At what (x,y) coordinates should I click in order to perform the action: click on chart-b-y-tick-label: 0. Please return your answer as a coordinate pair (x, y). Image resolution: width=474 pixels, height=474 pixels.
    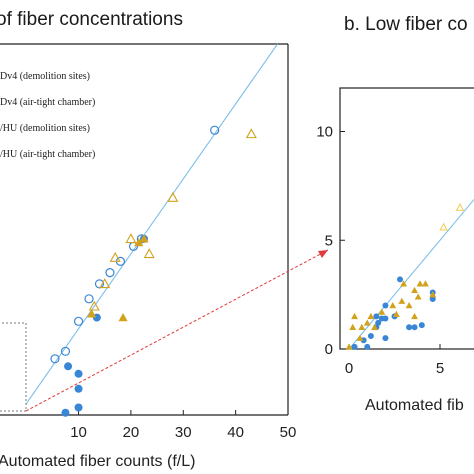
    Looking at the image, I should click on (329, 349).